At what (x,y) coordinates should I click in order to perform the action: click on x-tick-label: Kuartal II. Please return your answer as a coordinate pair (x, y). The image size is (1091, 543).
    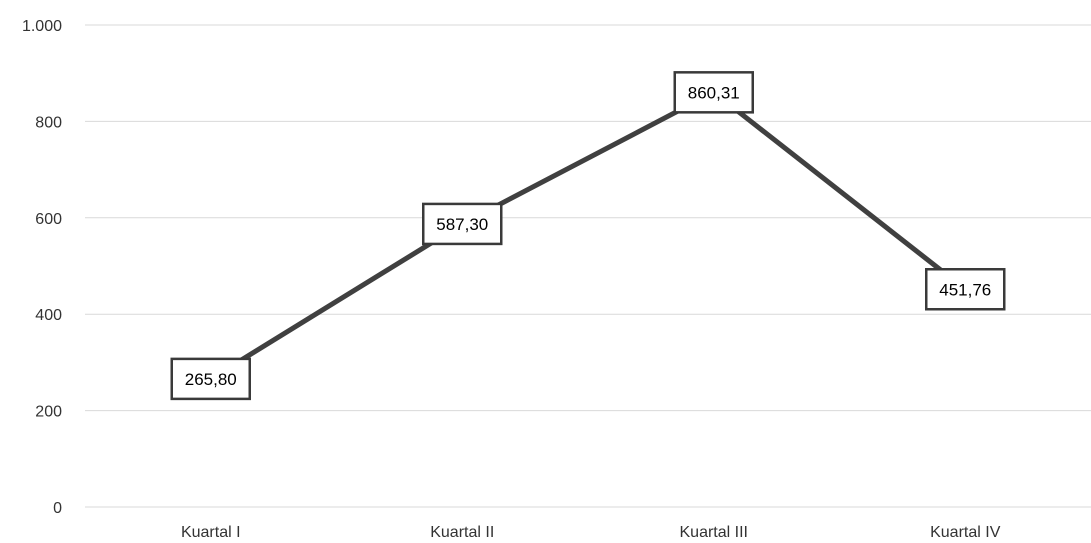
    Looking at the image, I should click on (462, 532).